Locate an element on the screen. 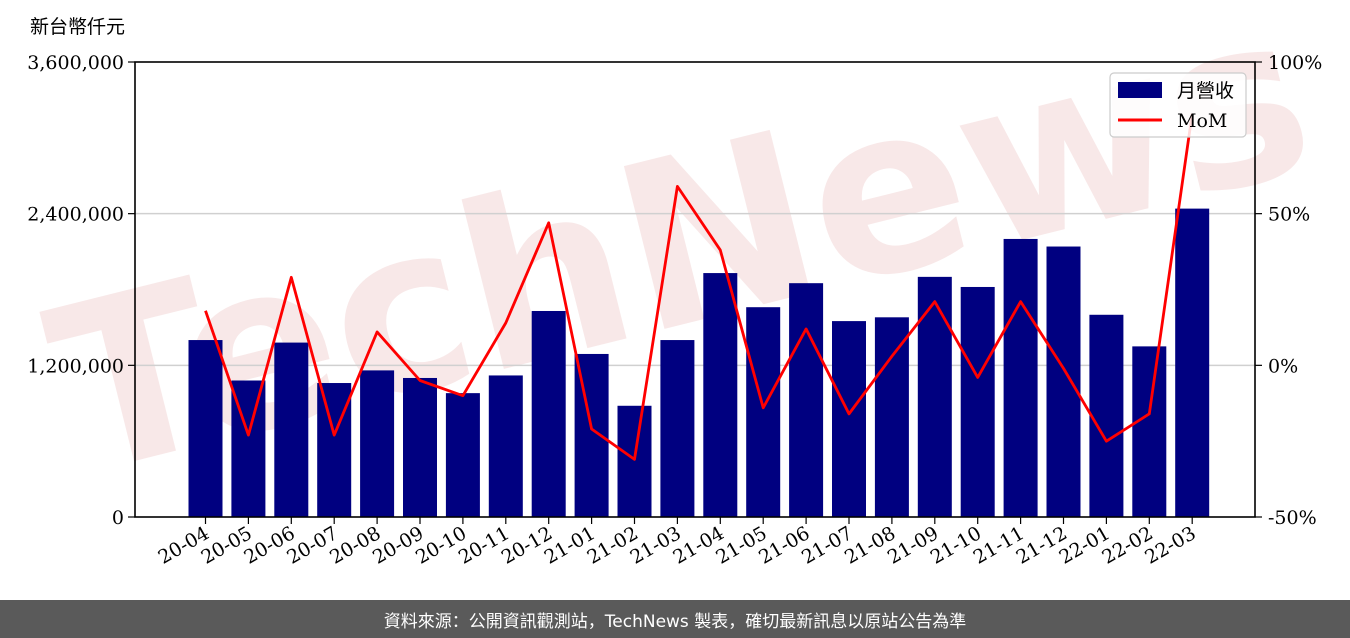 The width and height of the screenshot is (1350, 638). right-tick-label: -50% is located at coordinates (1292, 518).